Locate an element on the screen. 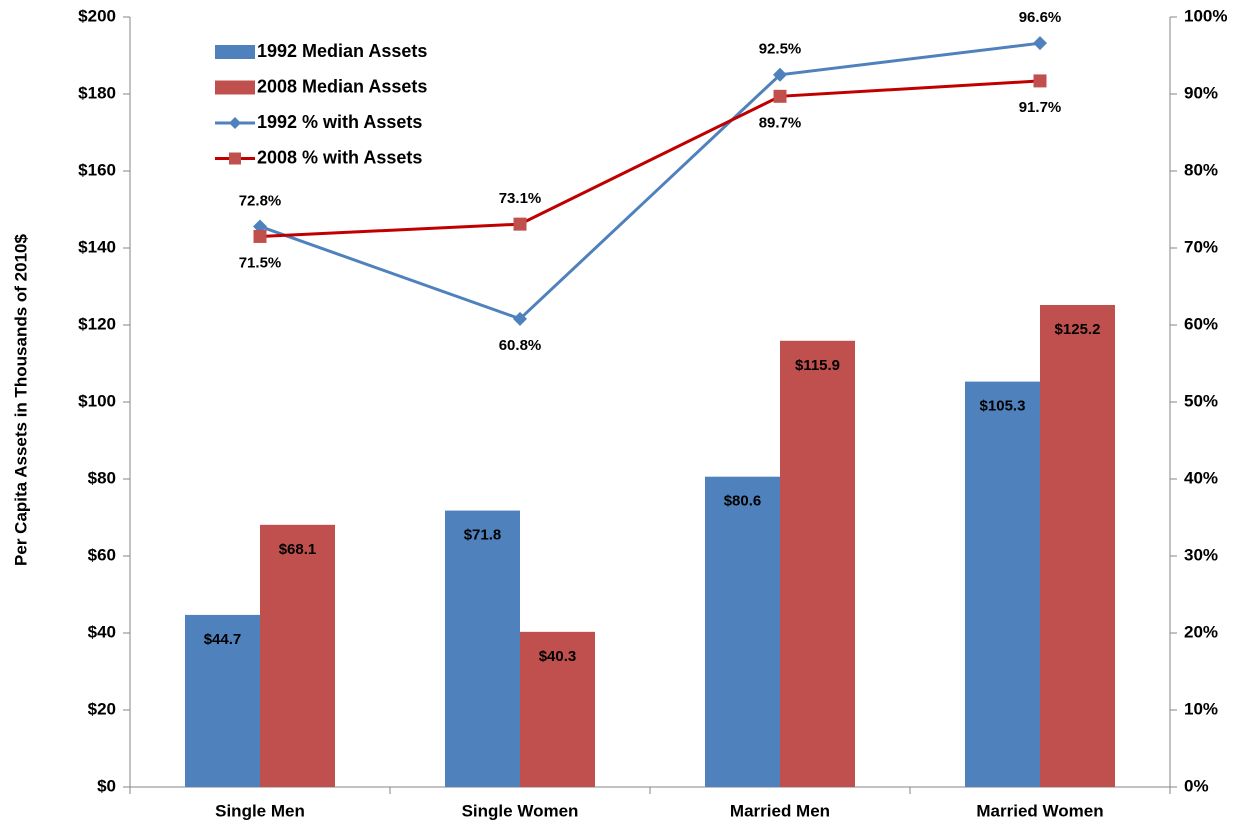 This screenshot has width=1257, height=829. y-tick-label: $160 is located at coordinates (97, 169).